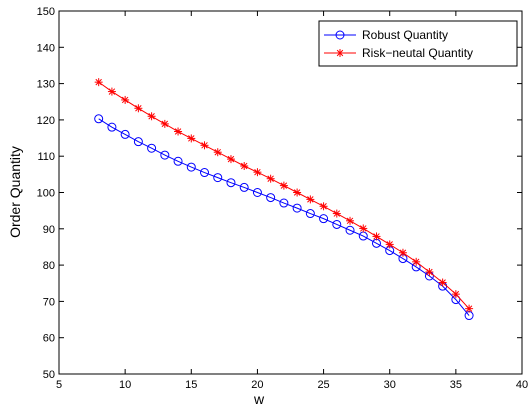 The image size is (530, 409). I want to click on y-tick-label: 140, so click(46, 48).